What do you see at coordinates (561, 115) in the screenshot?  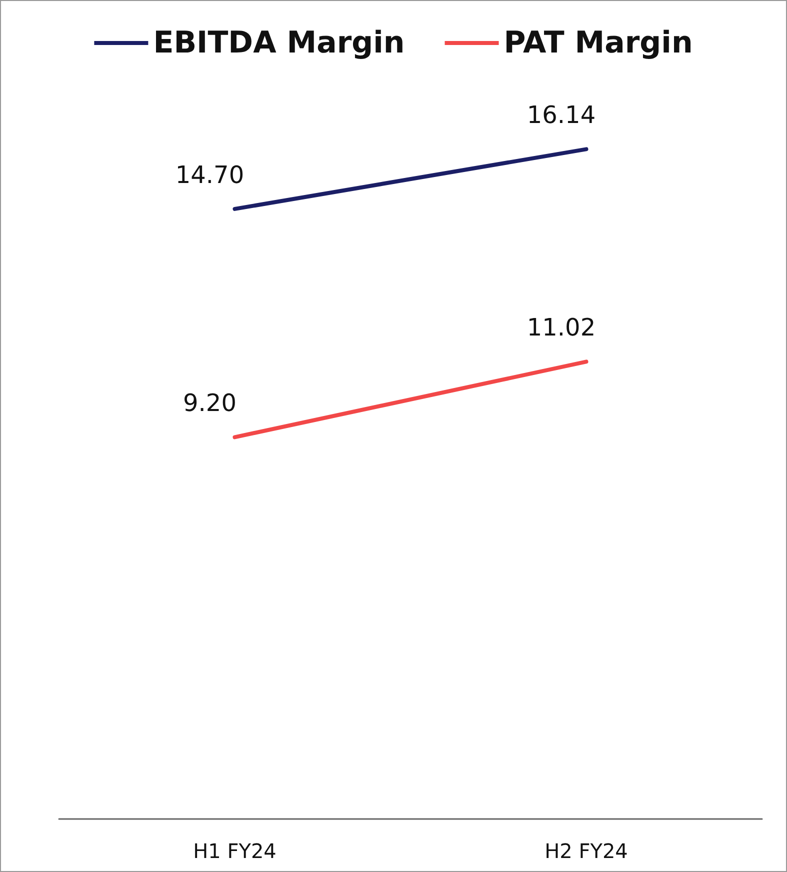 I see `data-label: 16.14` at bounding box center [561, 115].